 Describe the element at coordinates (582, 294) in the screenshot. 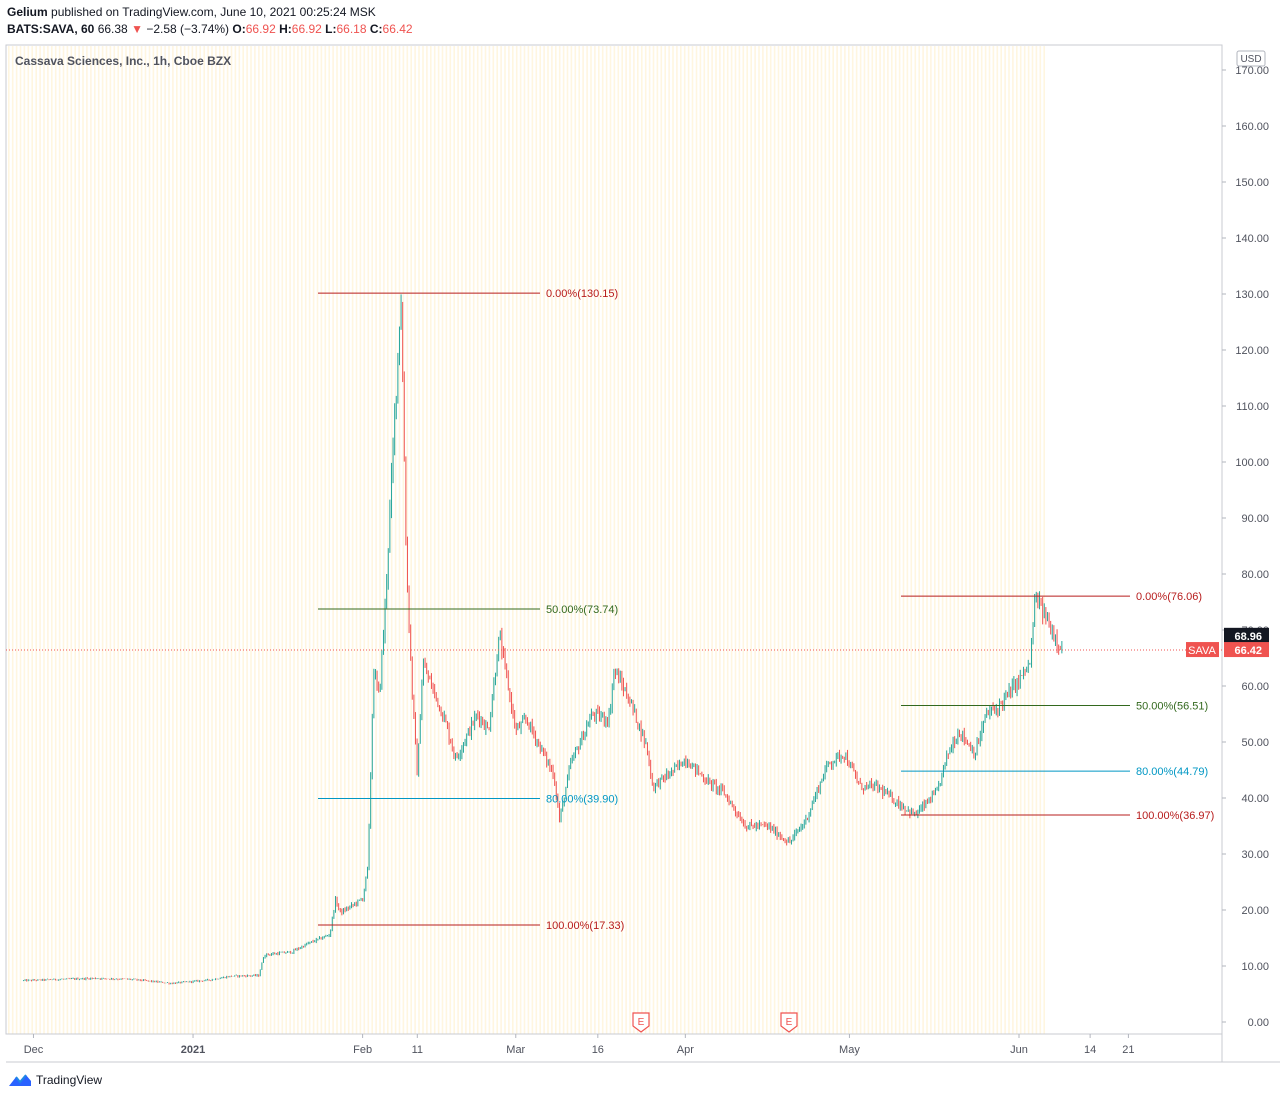

I see `fib-level-label: 0.00%(130.15)` at that location.